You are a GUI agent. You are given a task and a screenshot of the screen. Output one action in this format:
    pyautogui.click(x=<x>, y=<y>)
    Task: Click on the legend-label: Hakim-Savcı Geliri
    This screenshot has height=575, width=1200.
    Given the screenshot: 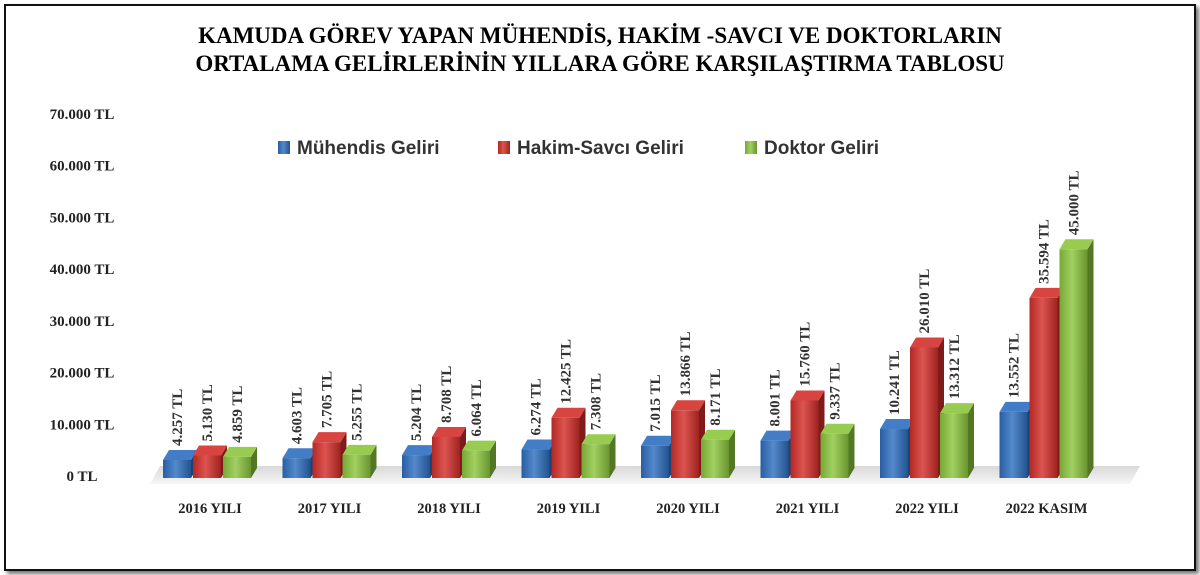 What is the action you would take?
    pyautogui.click(x=600, y=148)
    